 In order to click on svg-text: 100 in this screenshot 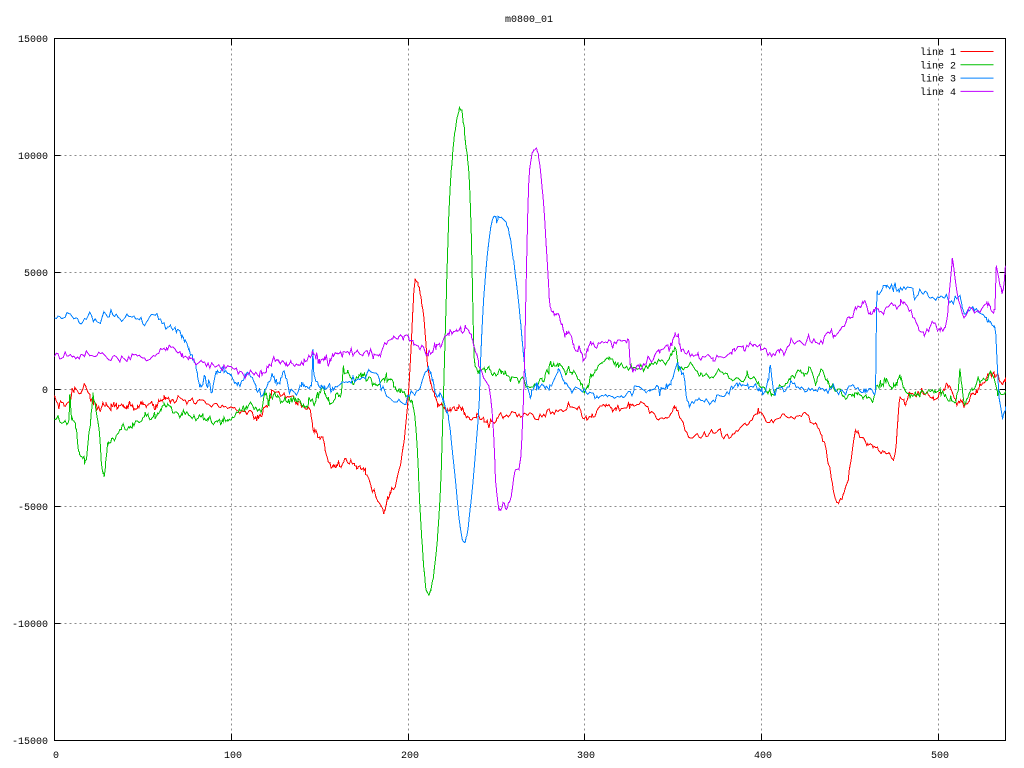, I will do `click(233, 756)`.